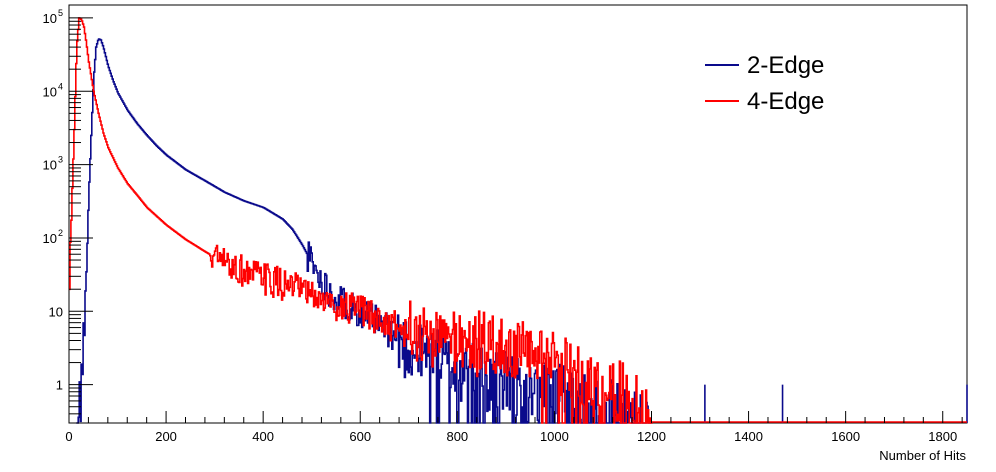 This screenshot has height=472, width=996. What do you see at coordinates (922, 455) in the screenshot?
I see `x-axis-label: Number of Hits` at bounding box center [922, 455].